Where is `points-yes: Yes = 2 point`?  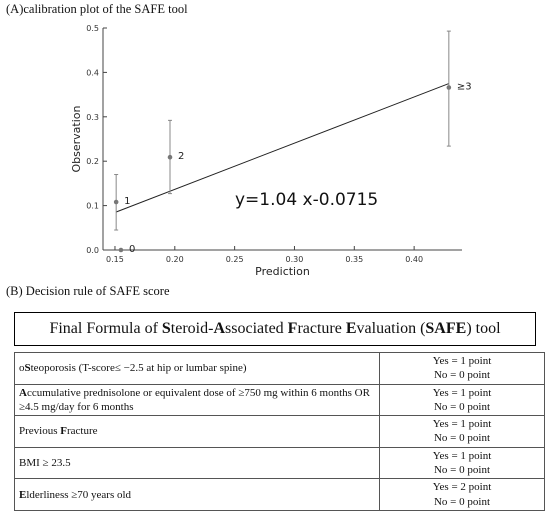 points-yes: Yes = 2 point is located at coordinates (462, 487).